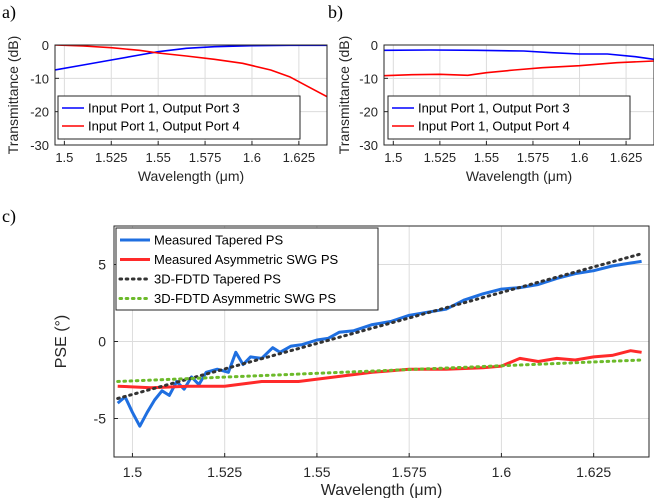 Image resolution: width=654 pixels, height=498 pixels. Describe the element at coordinates (44, 95) in the screenshot. I see `y-ticks-a: 0 -10 -20 -30` at that location.